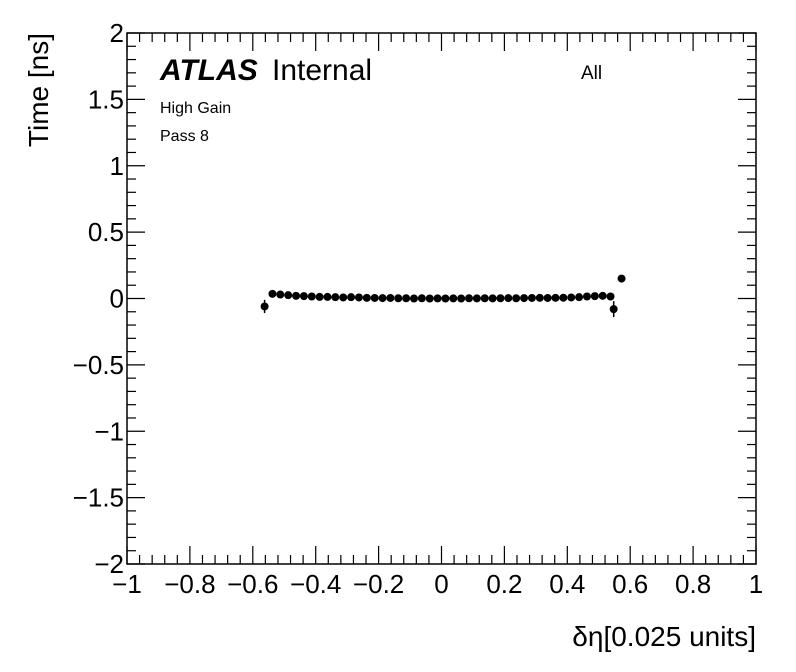 This screenshot has height=672, width=796. I want to click on gain-label: High Gain, so click(195, 108).